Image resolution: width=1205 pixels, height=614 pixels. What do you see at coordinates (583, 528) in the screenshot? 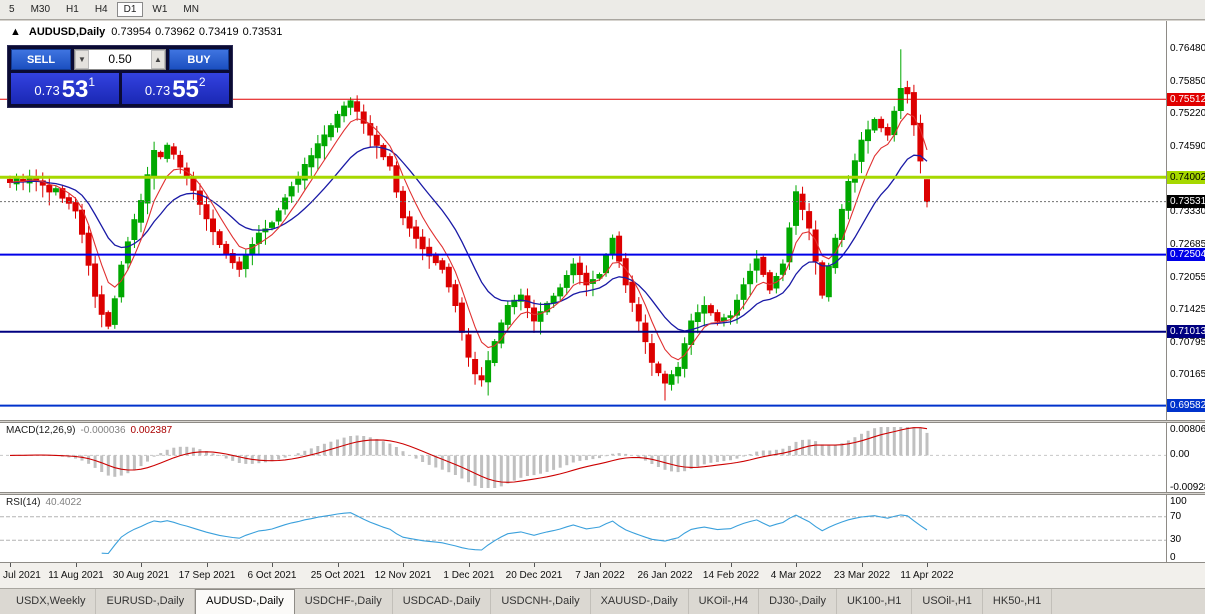
I see `rsi-indicator-chart` at bounding box center [583, 528].